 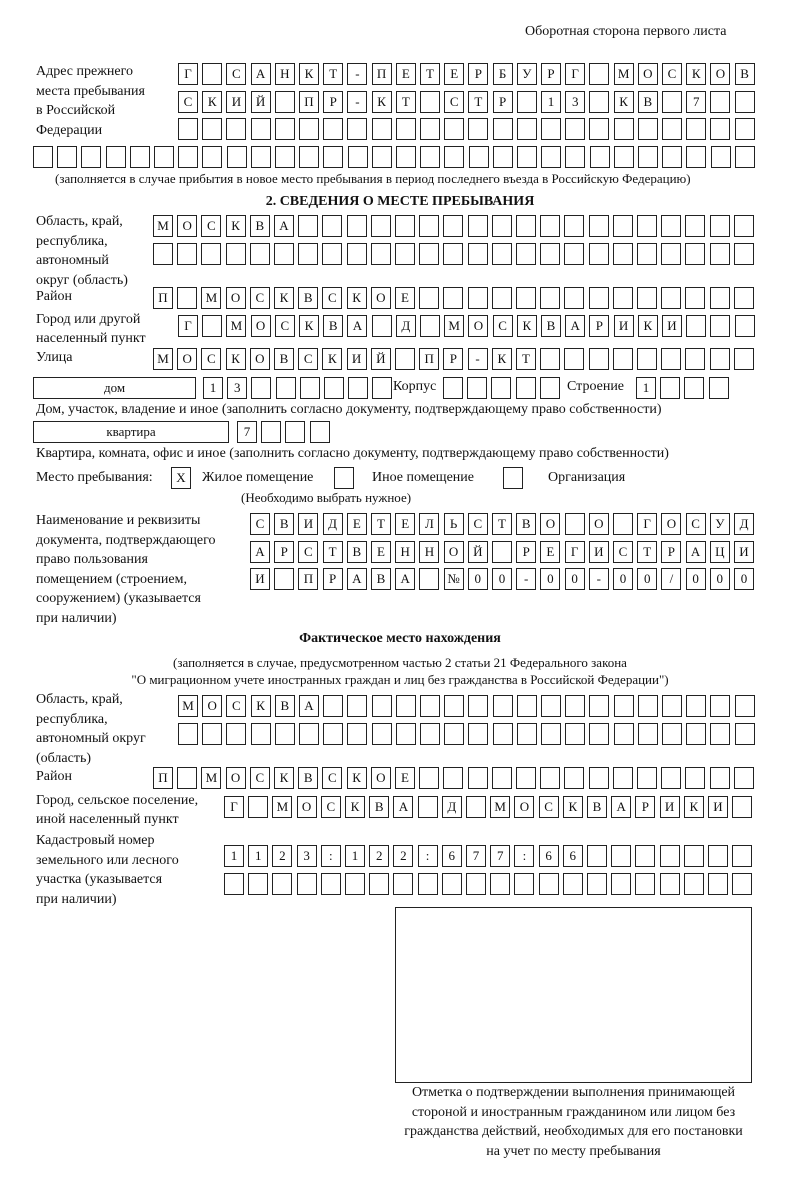 What do you see at coordinates (234, 856) in the screenshot?
I see `char-cell: 1` at bounding box center [234, 856].